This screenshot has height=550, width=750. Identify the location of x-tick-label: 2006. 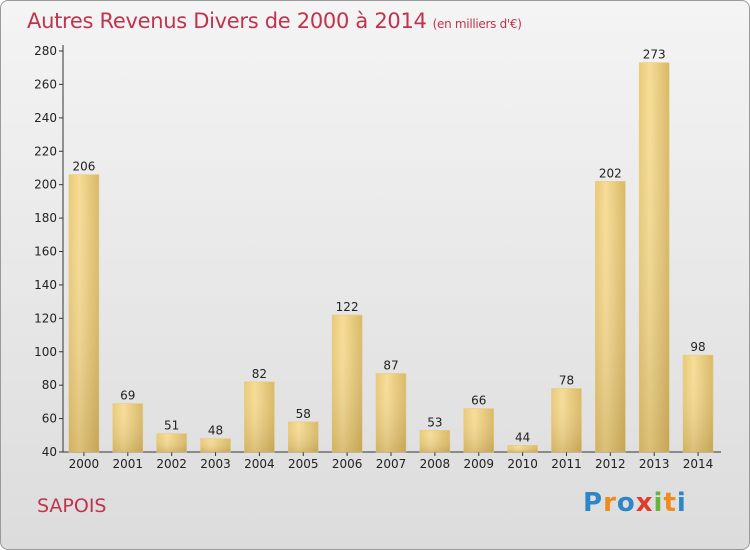
(347, 464).